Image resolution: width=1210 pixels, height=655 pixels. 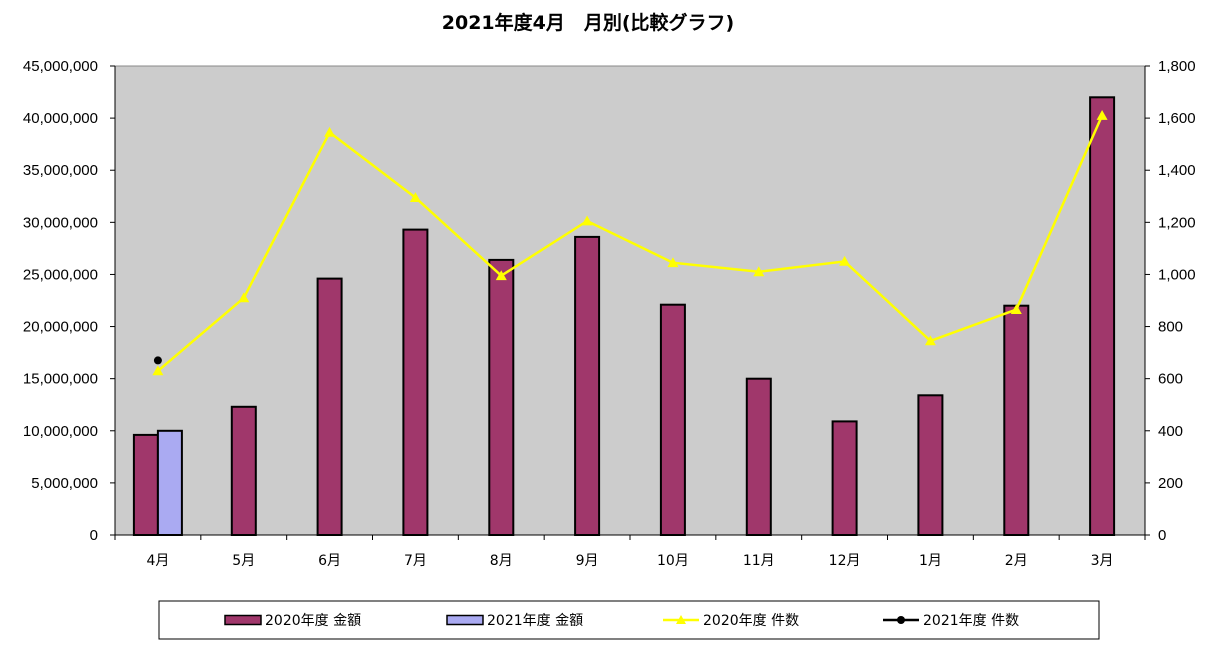 I want to click on y-left-tick-label-6: 30,000,000, so click(x=60, y=222).